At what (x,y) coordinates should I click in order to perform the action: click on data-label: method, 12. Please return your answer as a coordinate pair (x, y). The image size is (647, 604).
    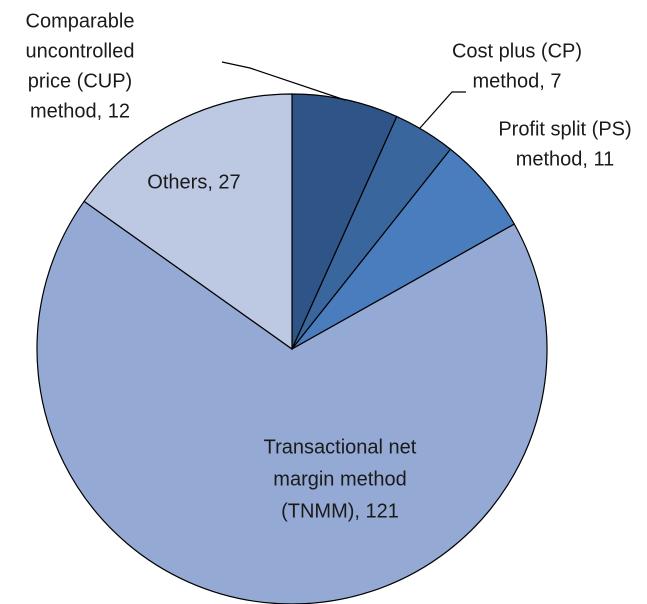
    Looking at the image, I should click on (80, 111).